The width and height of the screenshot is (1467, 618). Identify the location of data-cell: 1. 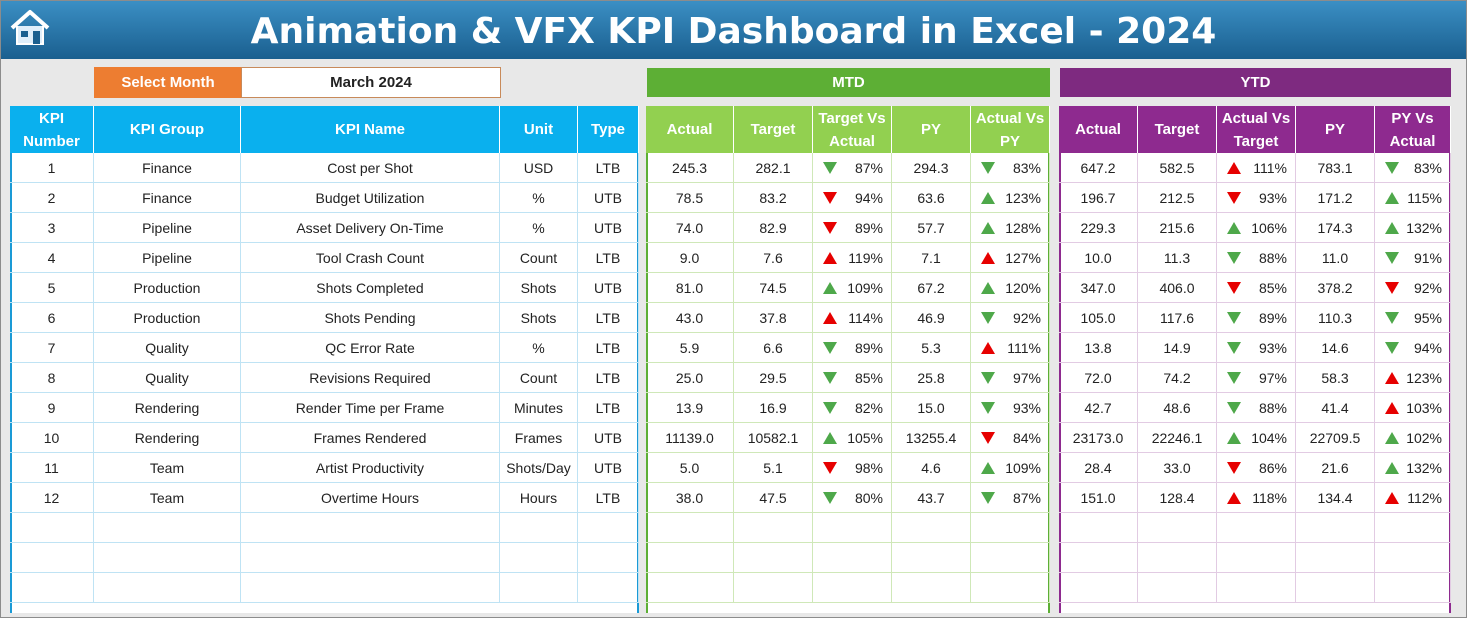
(52, 168).